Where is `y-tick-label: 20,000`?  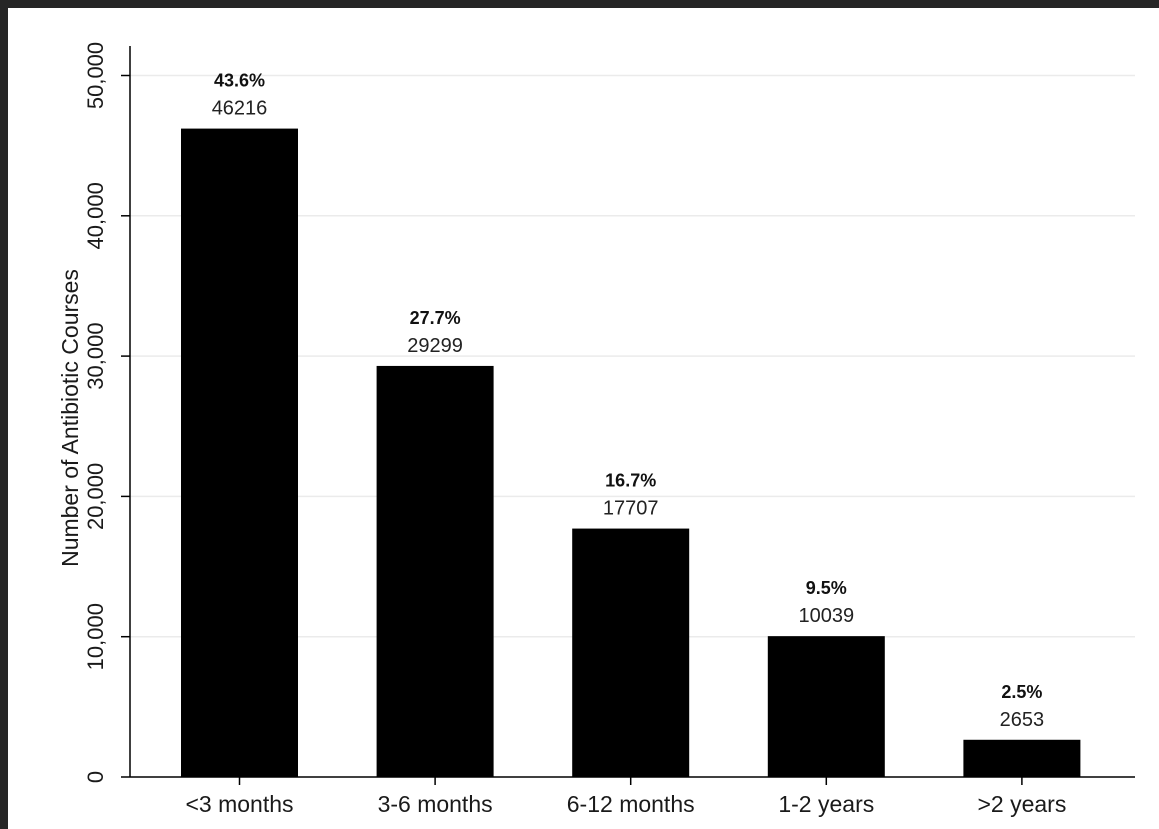
y-tick-label: 20,000 is located at coordinates (95, 496).